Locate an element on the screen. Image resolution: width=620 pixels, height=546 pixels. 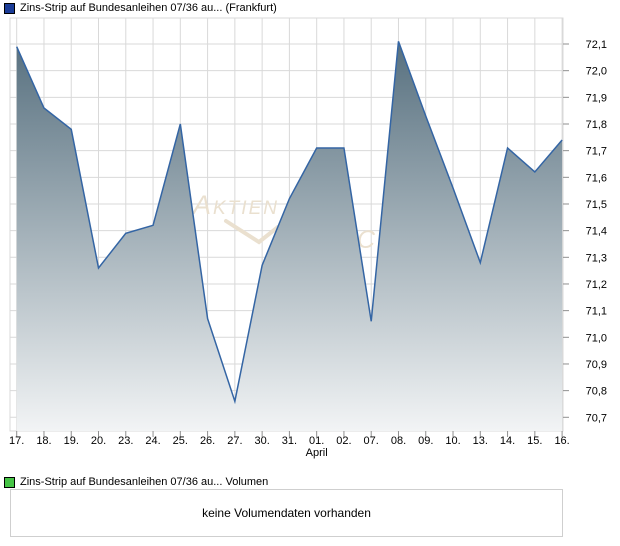
svg-text: 70,8 is located at coordinates (596, 392).